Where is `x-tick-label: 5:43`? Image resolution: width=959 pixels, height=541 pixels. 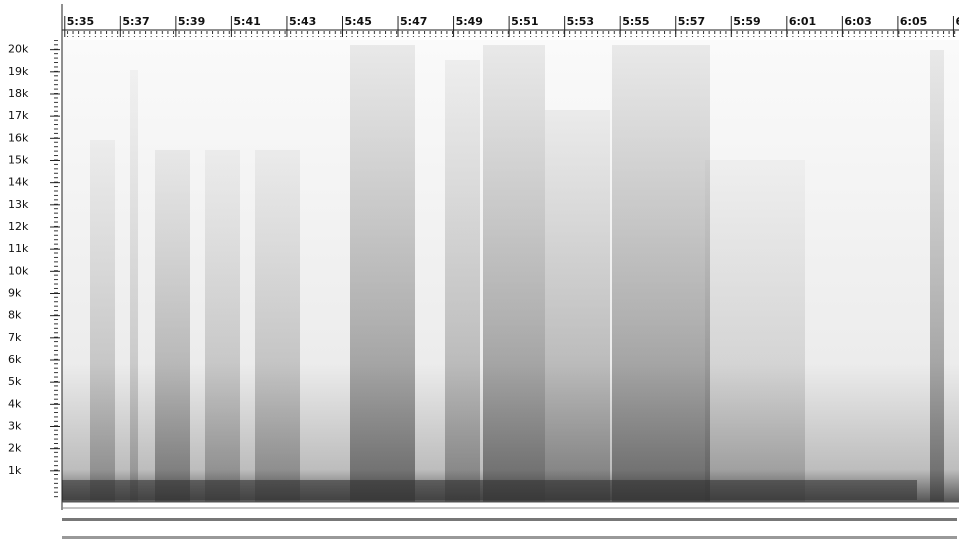 x-tick-label: 5:43 is located at coordinates (302, 21).